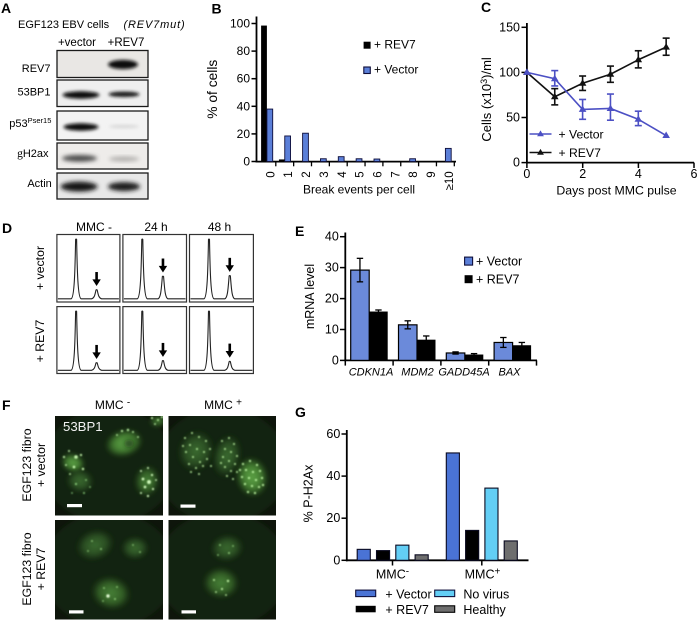 Image resolution: width=700 pixels, height=623 pixels. I want to click on svg-text: +vector, so click(77, 43).